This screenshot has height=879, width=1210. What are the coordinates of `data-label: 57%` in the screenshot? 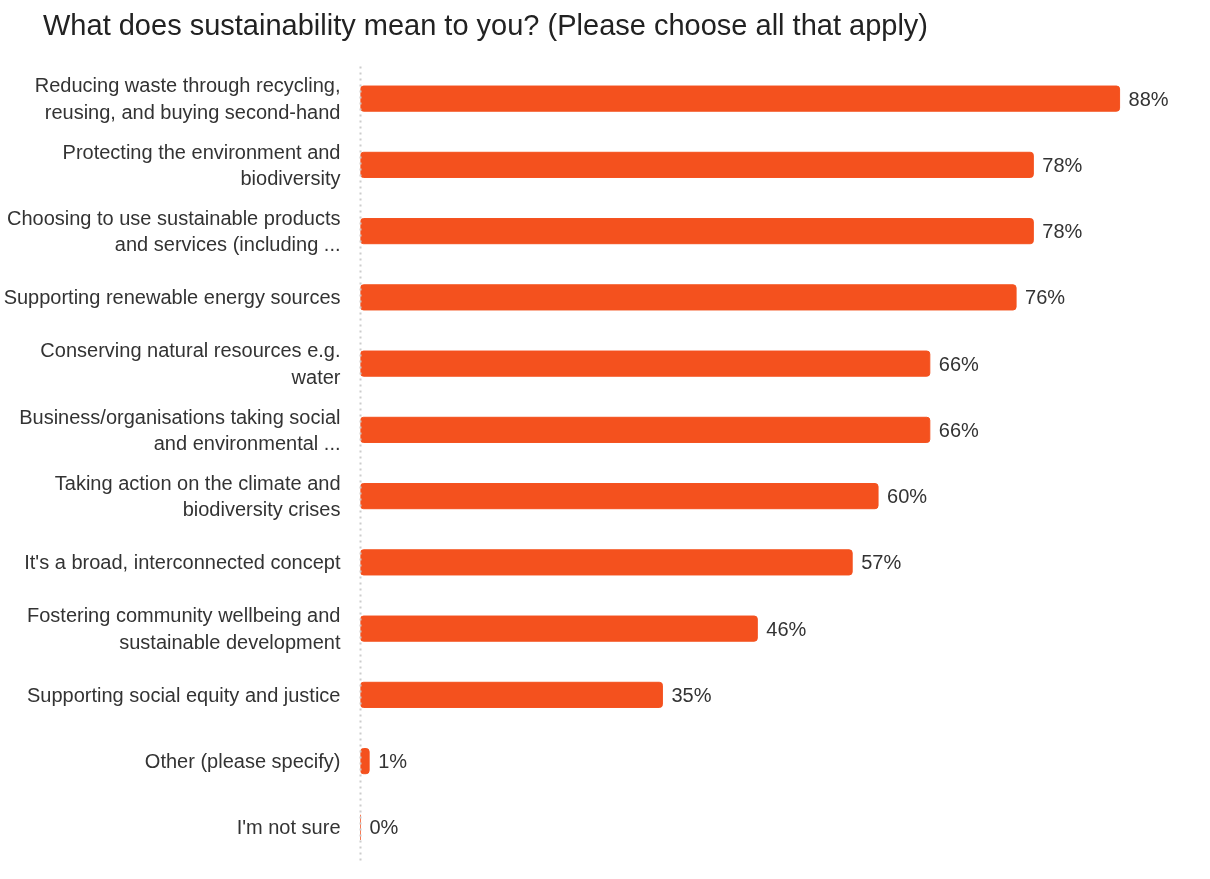 It's located at (881, 562).